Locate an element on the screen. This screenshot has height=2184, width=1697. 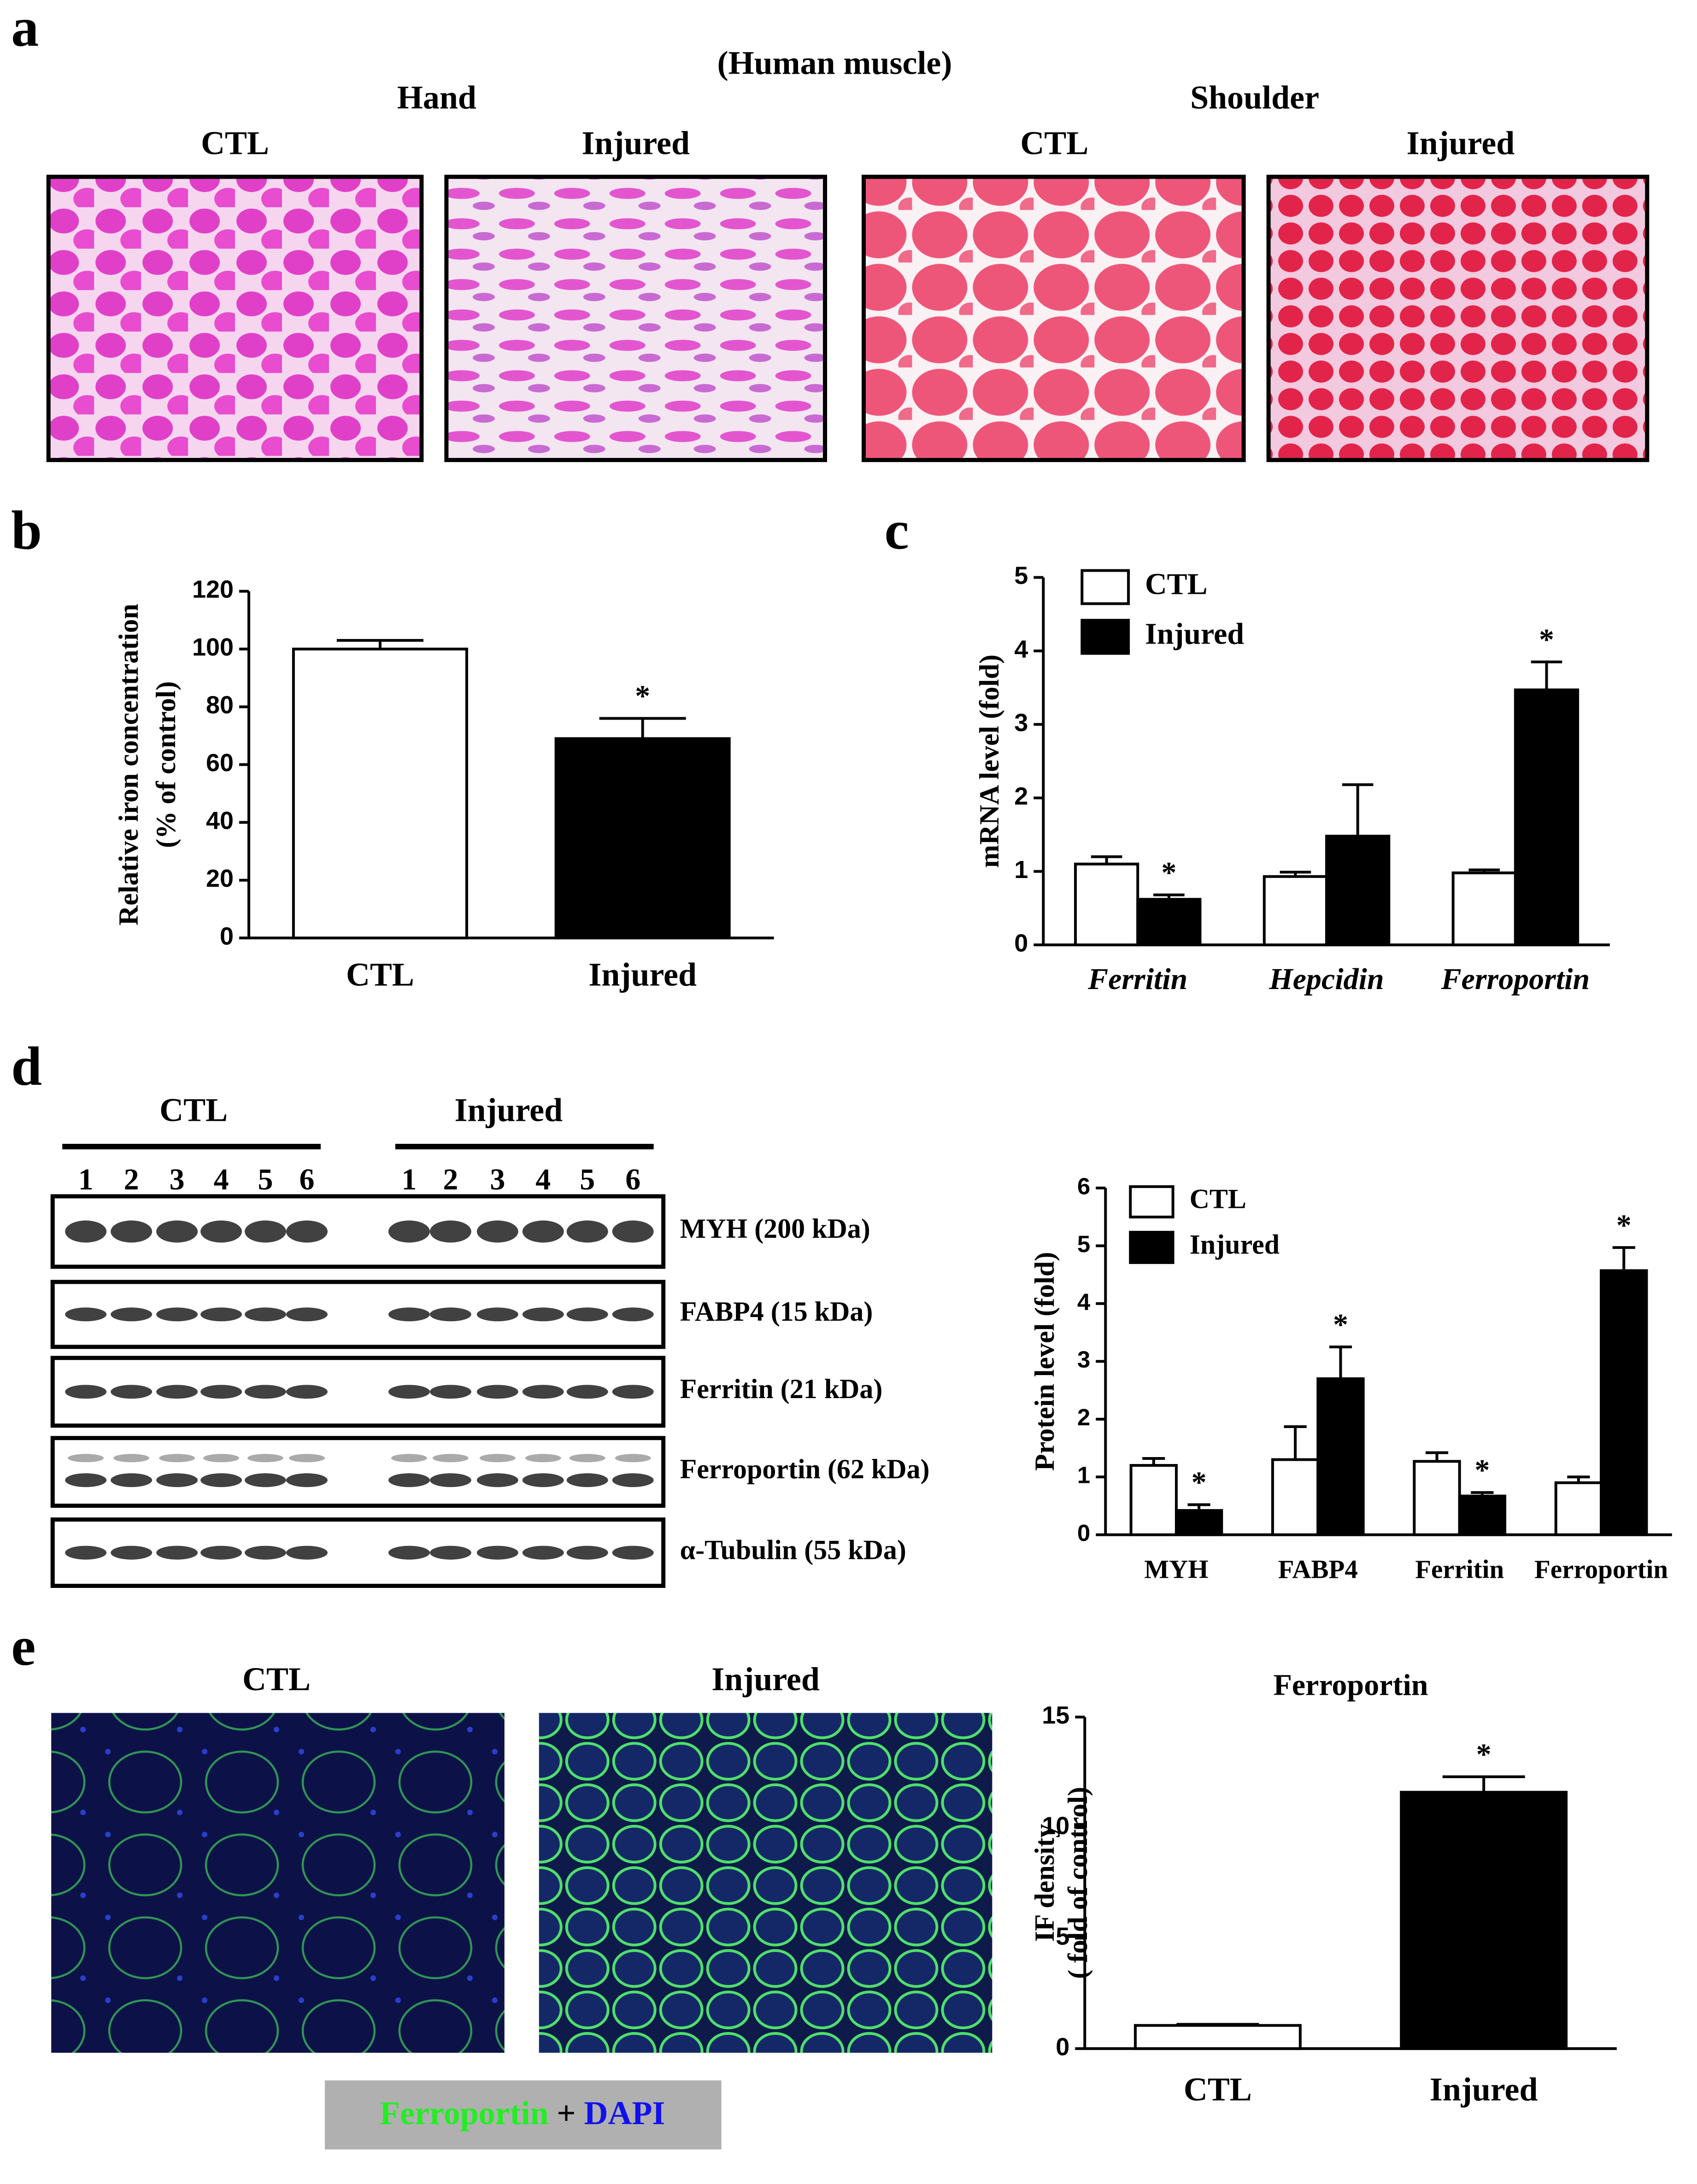
legend-label: Injured is located at coordinates (1235, 1245).